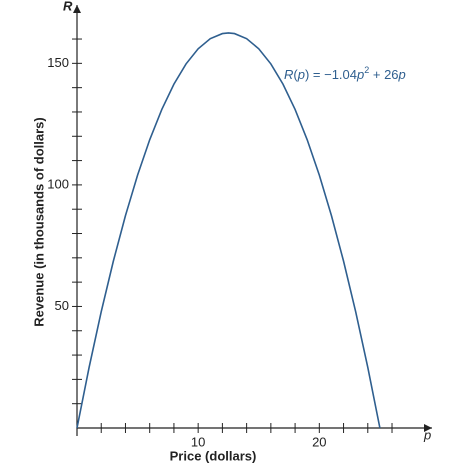 This screenshot has width=474, height=467. I want to click on y-tick-label: 50, so click(62, 305).